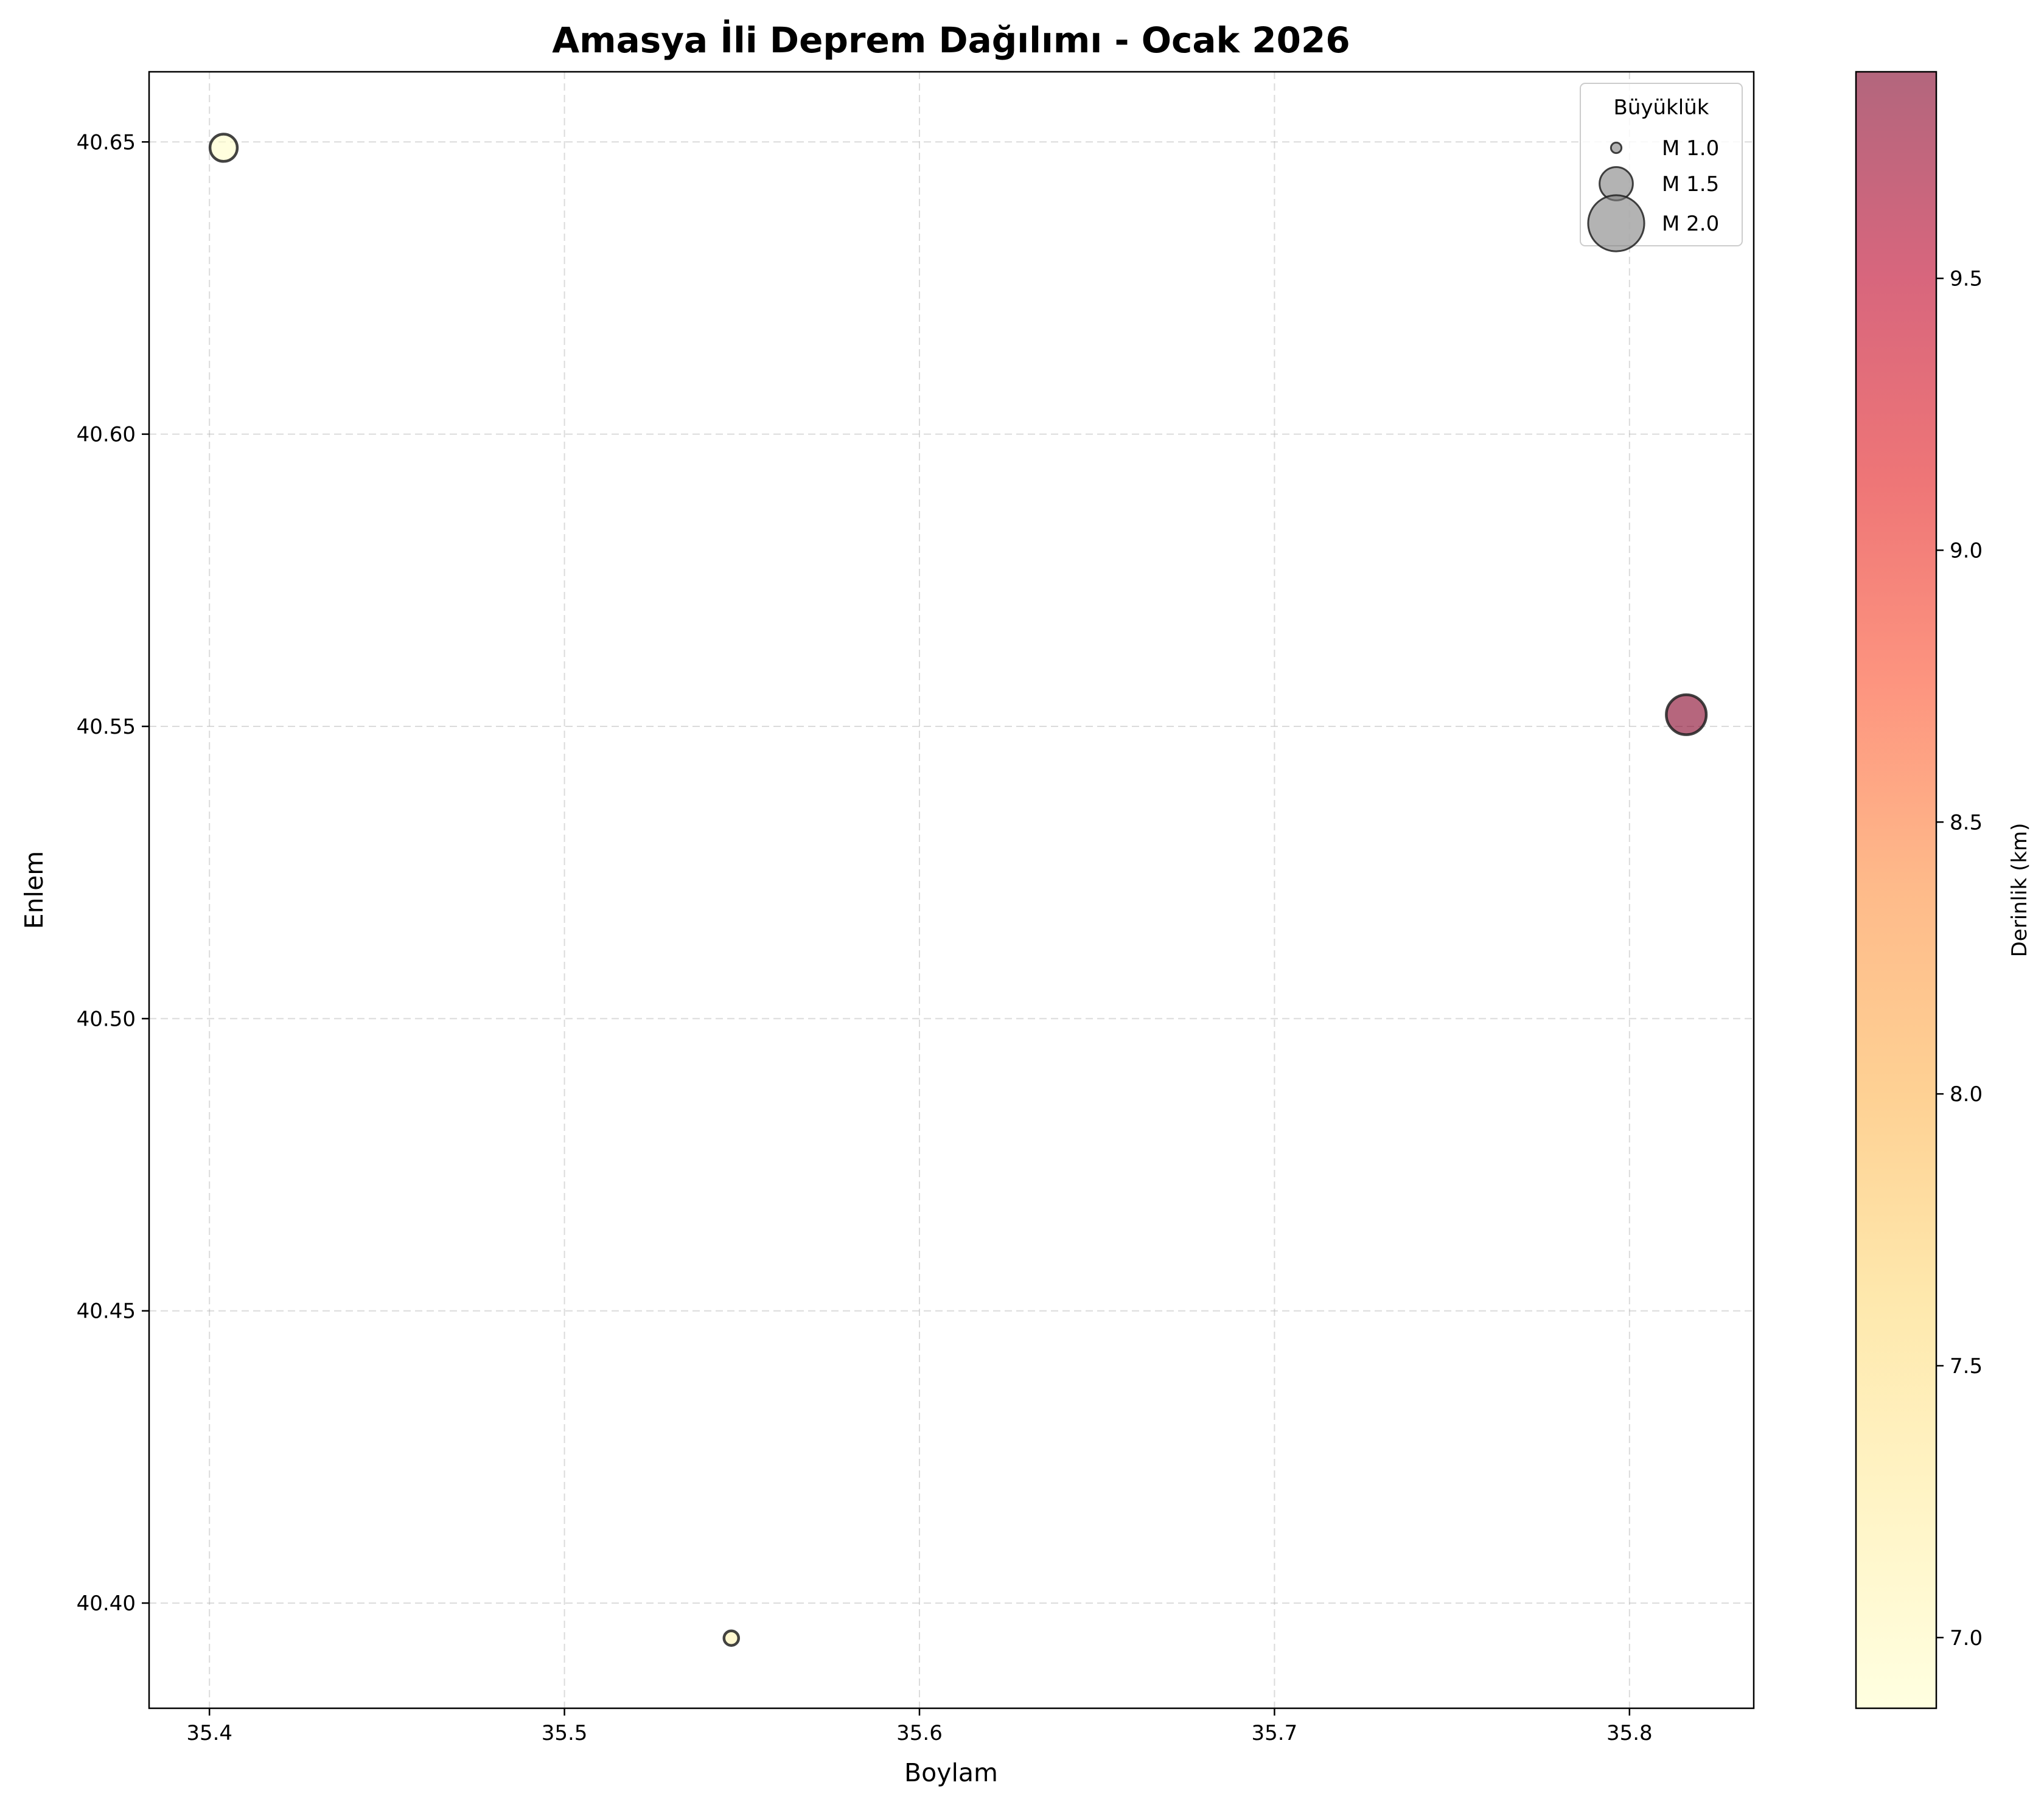 This screenshot has width=2044, height=1805. I want to click on colorbar-tick-label: 9.5, so click(1966, 279).